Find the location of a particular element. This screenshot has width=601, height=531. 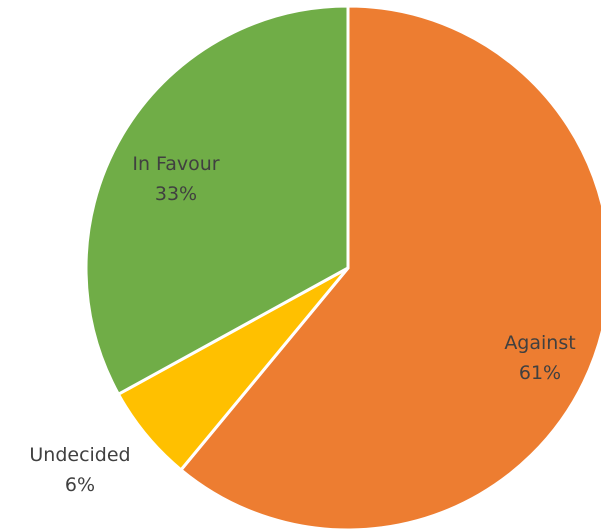

slice-label-against: Against 61% is located at coordinates (539, 358).